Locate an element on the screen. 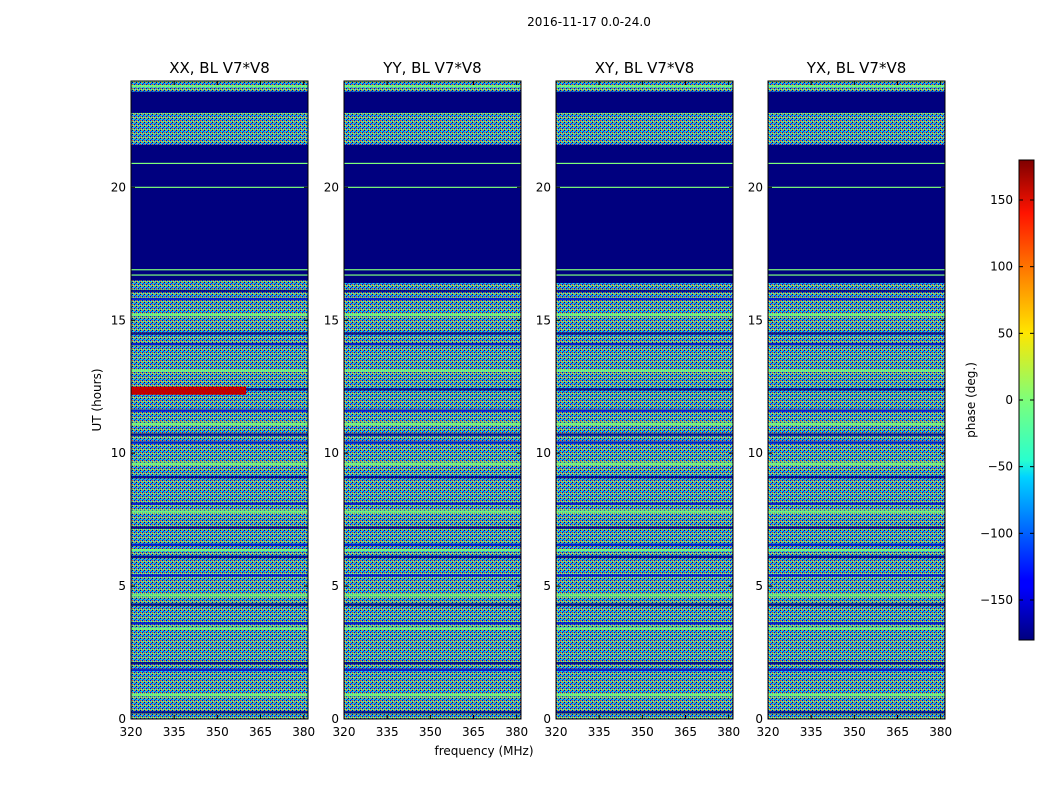 The image size is (1050, 800). panel-0-ytick-label: 0 is located at coordinates (122, 719).